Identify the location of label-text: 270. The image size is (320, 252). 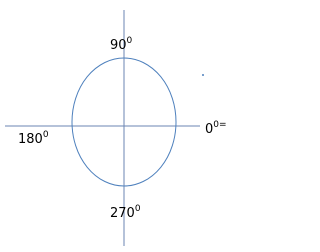
(122, 213).